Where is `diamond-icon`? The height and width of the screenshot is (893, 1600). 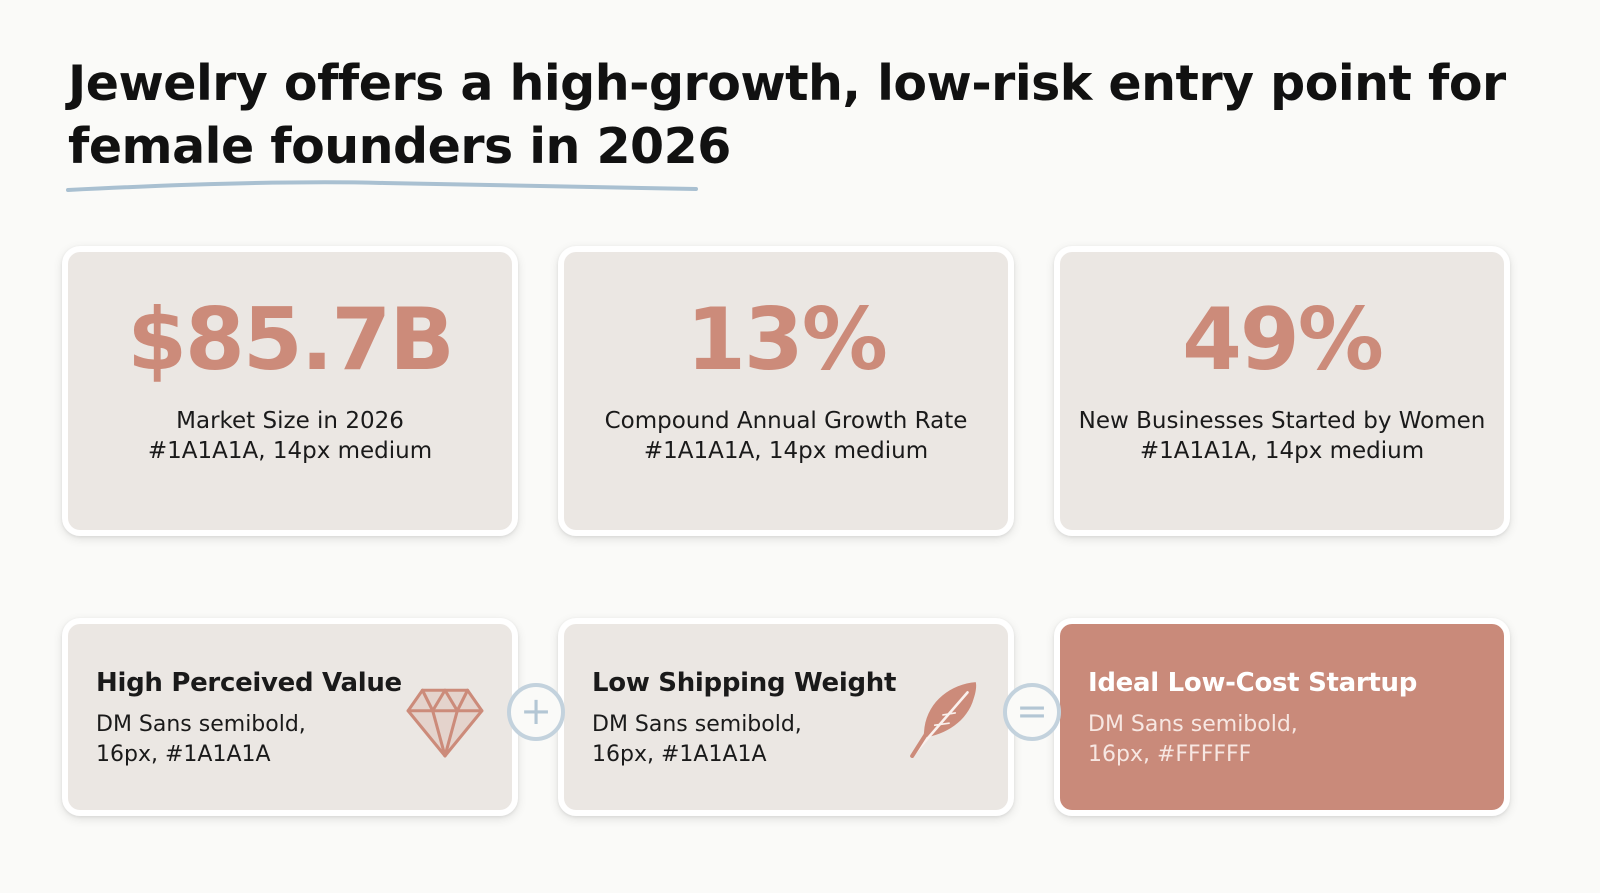
diamond-icon is located at coordinates (445, 723).